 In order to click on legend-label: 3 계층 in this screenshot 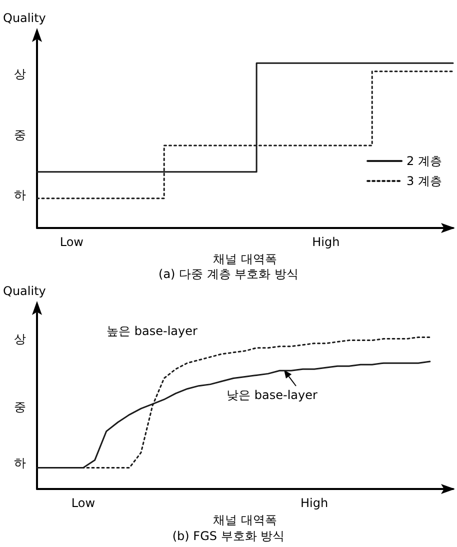, I will do `click(424, 181)`.